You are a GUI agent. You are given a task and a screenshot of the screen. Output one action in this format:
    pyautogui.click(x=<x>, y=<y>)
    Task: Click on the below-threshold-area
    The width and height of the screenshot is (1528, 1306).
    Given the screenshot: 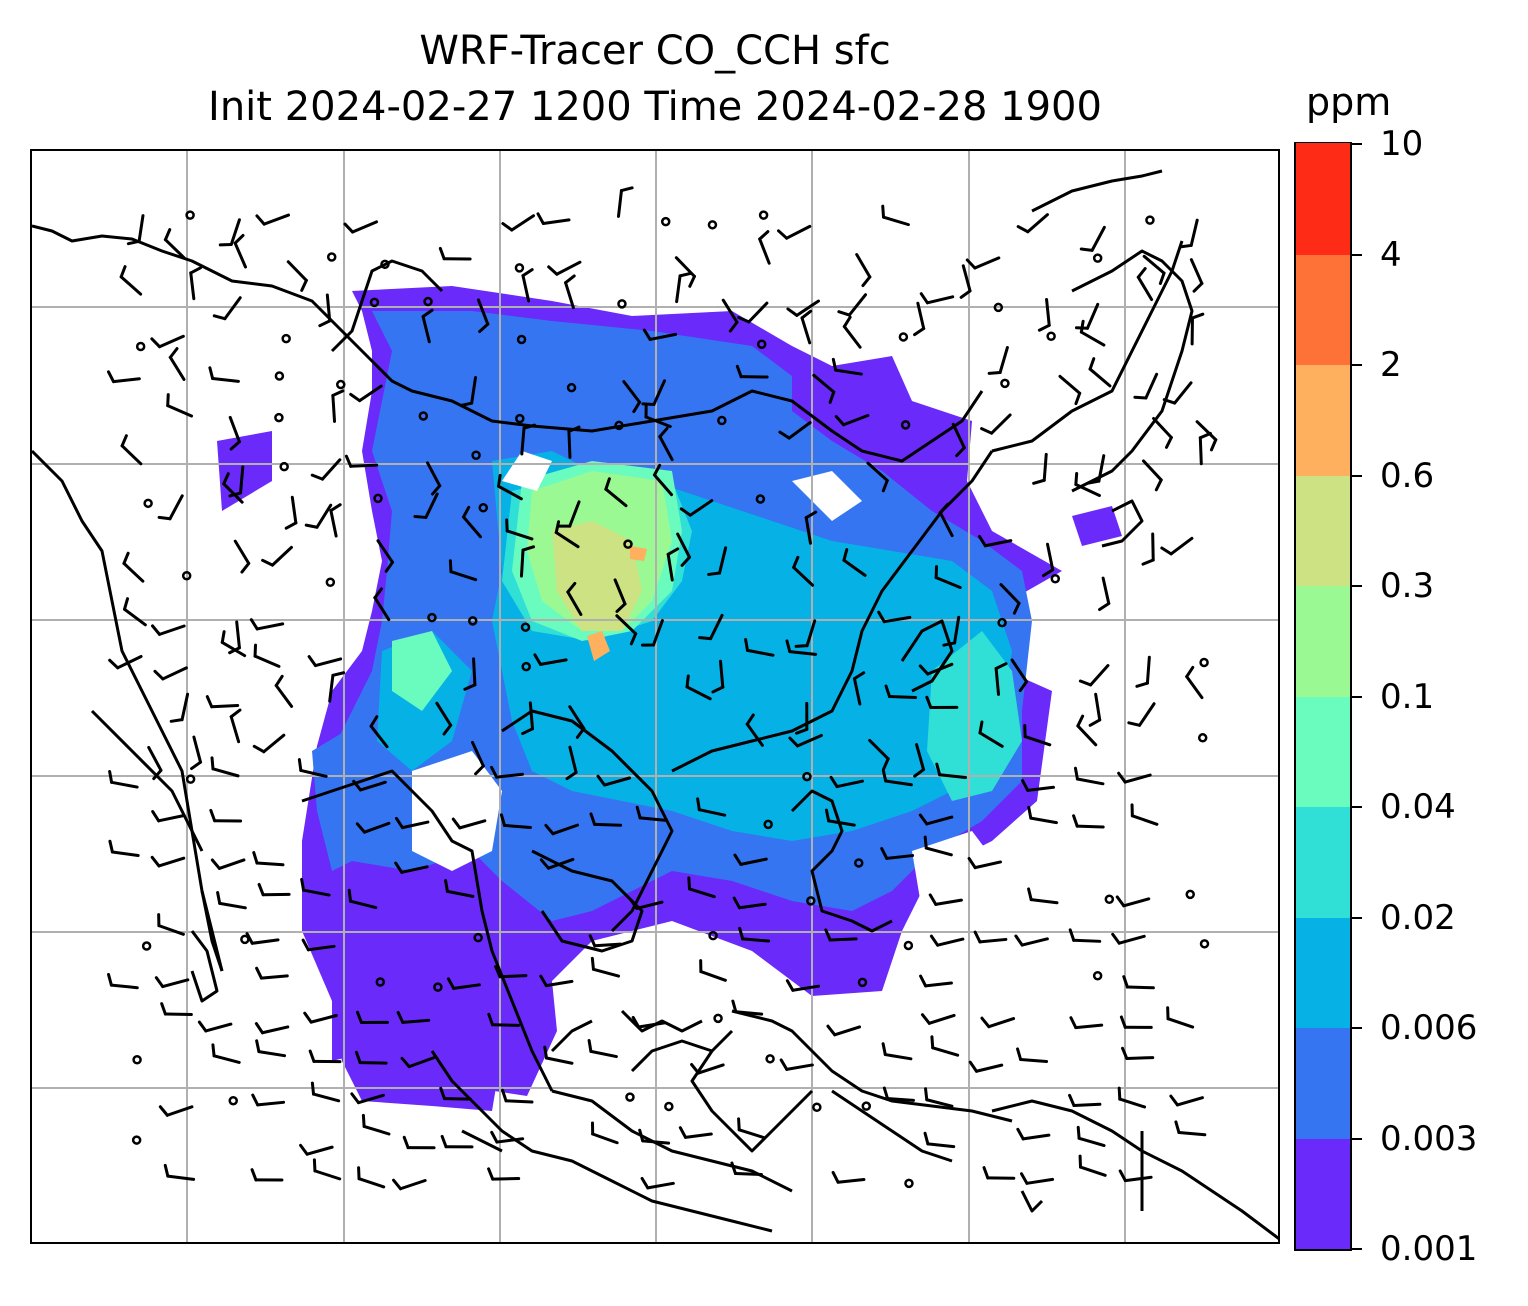 What is the action you would take?
    pyautogui.click(x=527, y=471)
    